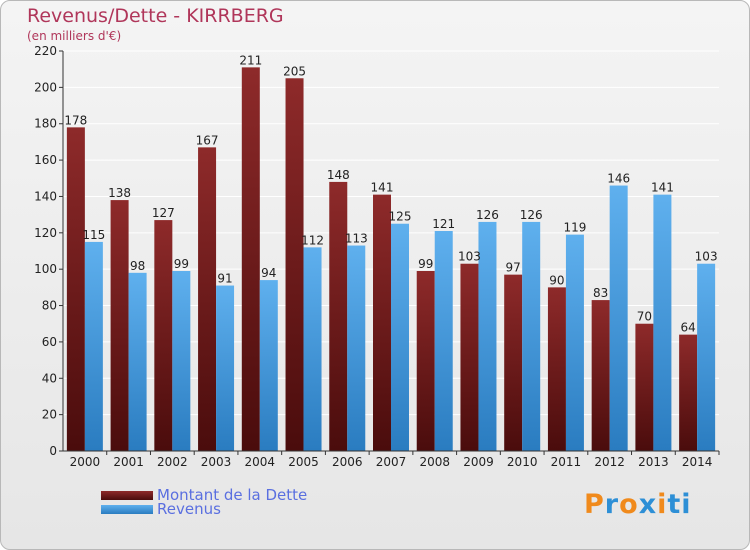 This screenshot has width=750, height=550. I want to click on chart-title: Revenus/Dette - KIRRBERG, so click(155, 16).